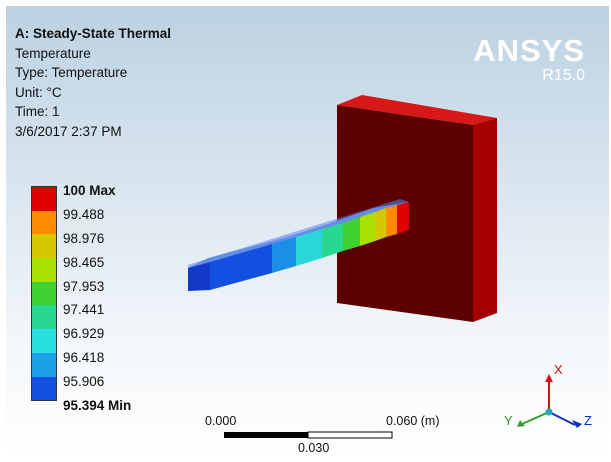 The height and width of the screenshot is (462, 611). What do you see at coordinates (37, 111) in the screenshot?
I see `result-time: Time: 1` at bounding box center [37, 111].